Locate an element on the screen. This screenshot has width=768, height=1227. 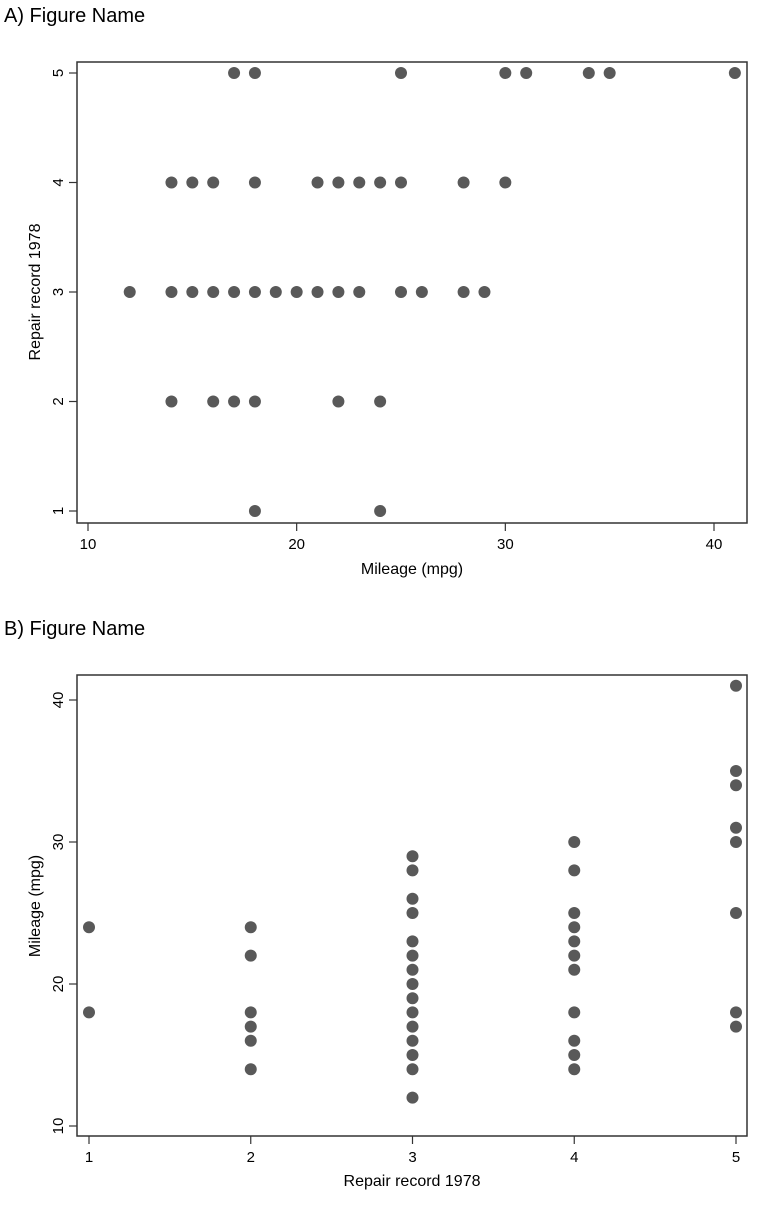
panel-b-x-tick-label: 2 is located at coordinates (251, 1157).